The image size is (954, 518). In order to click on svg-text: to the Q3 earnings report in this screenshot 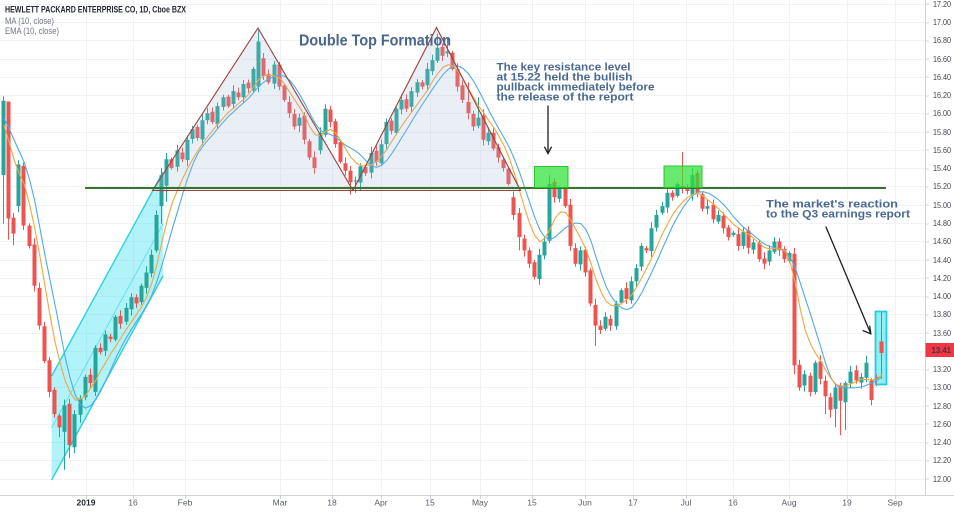, I will do `click(838, 215)`.